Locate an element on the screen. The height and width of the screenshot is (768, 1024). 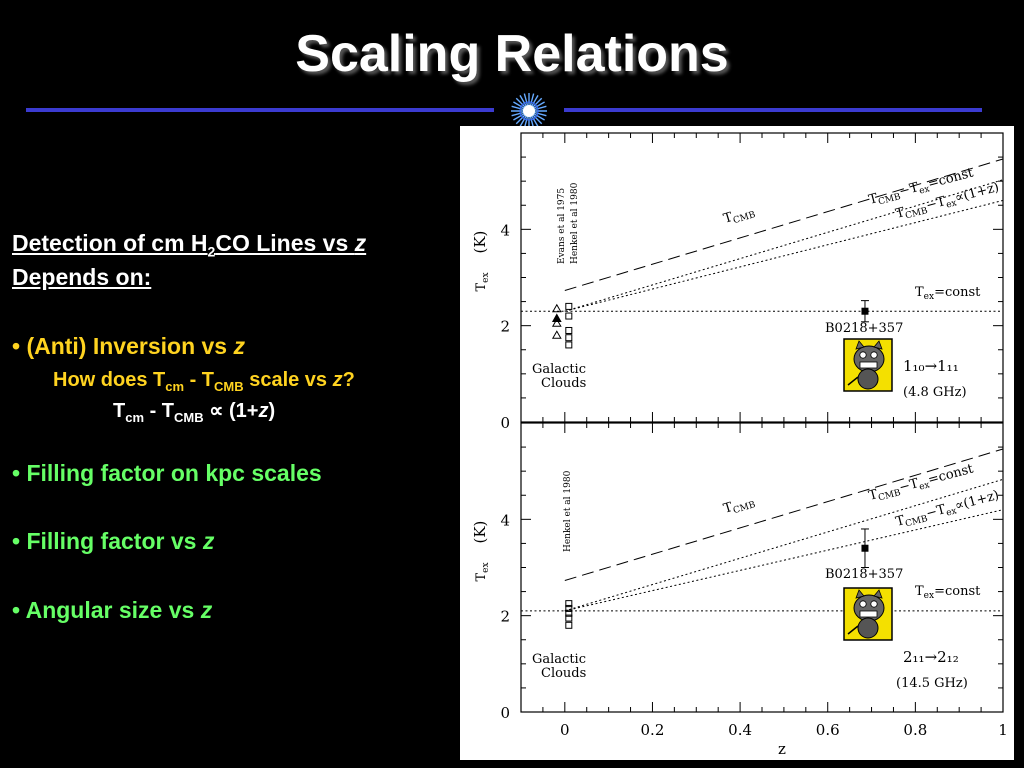
panel-top-series-label-0: TCMB is located at coordinates (739, 216).